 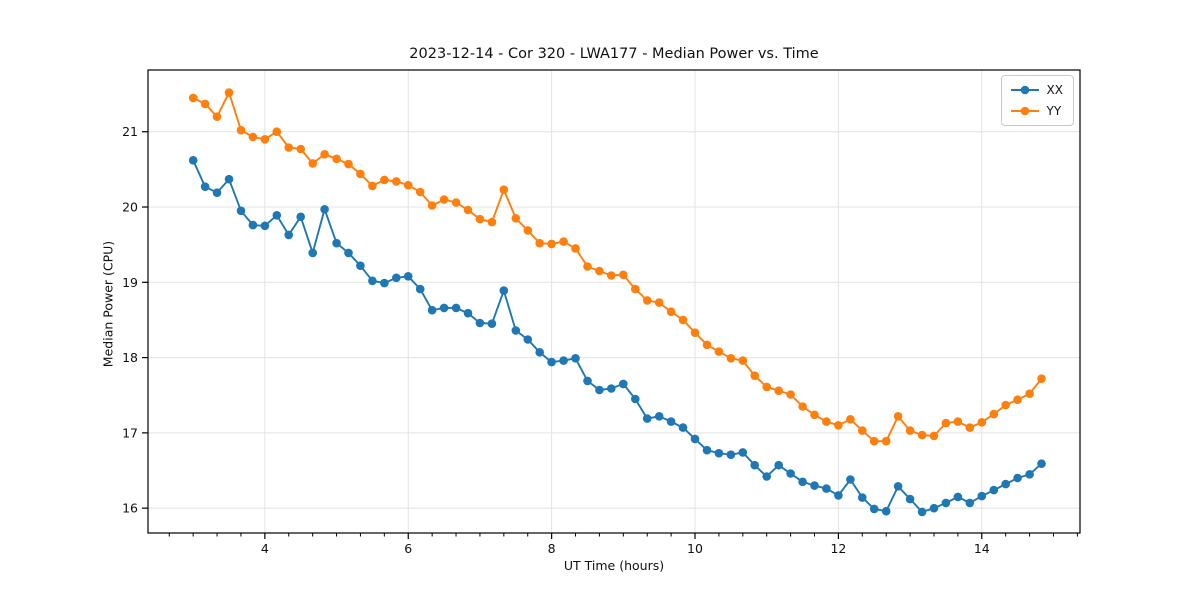 I want to click on y-tick-label: 21, so click(x=130, y=131).